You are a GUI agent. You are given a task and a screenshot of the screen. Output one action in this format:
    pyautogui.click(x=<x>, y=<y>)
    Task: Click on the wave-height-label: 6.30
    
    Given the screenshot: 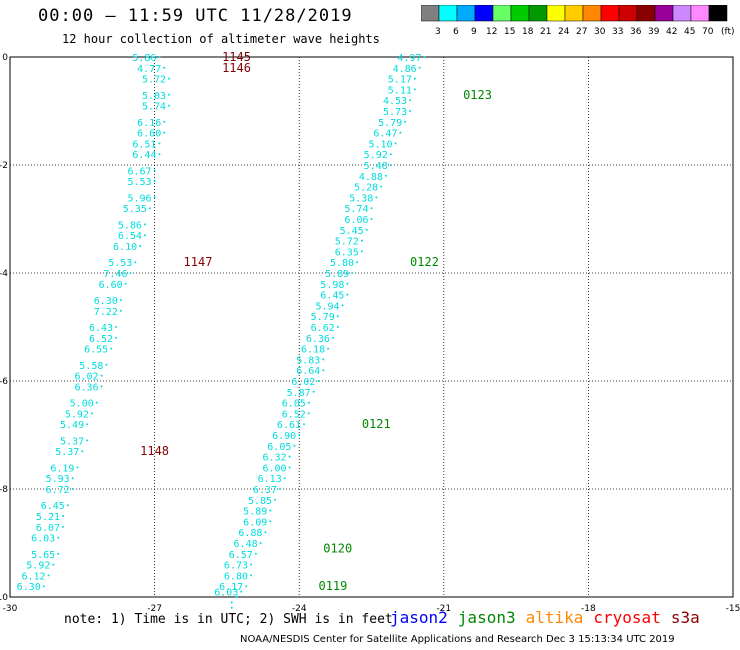 What is the action you would take?
    pyautogui.click(x=106, y=301)
    